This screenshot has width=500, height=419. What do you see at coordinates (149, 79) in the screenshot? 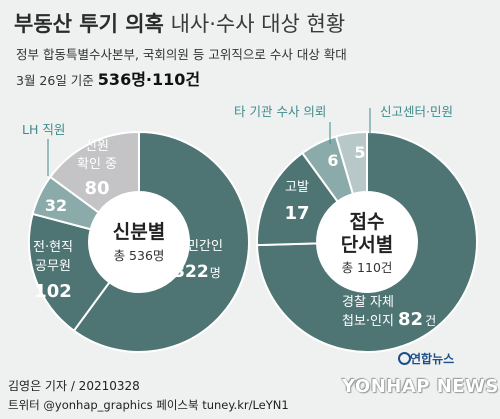
I see `date-totals: 536명·110건` at bounding box center [149, 79].